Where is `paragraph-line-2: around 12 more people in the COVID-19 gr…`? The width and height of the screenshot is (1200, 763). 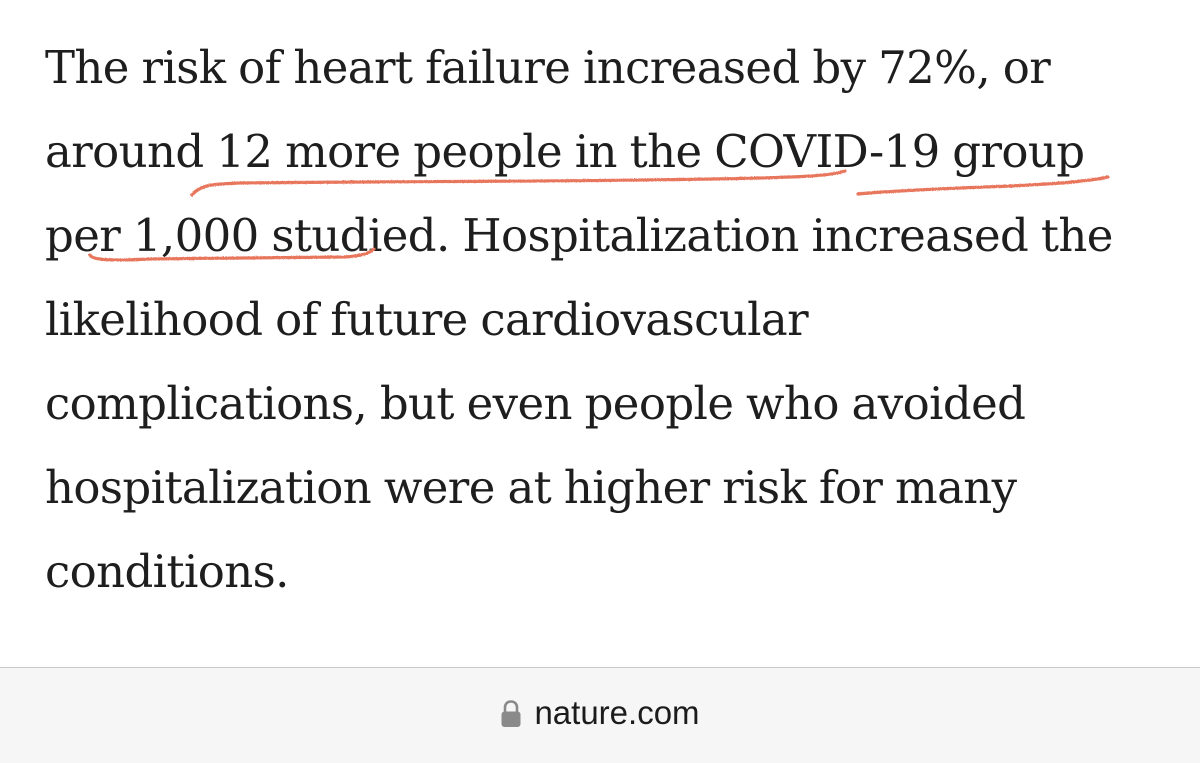
paragraph-line-2: around 12 more people in the COVID-19 gr… is located at coordinates (565, 151).